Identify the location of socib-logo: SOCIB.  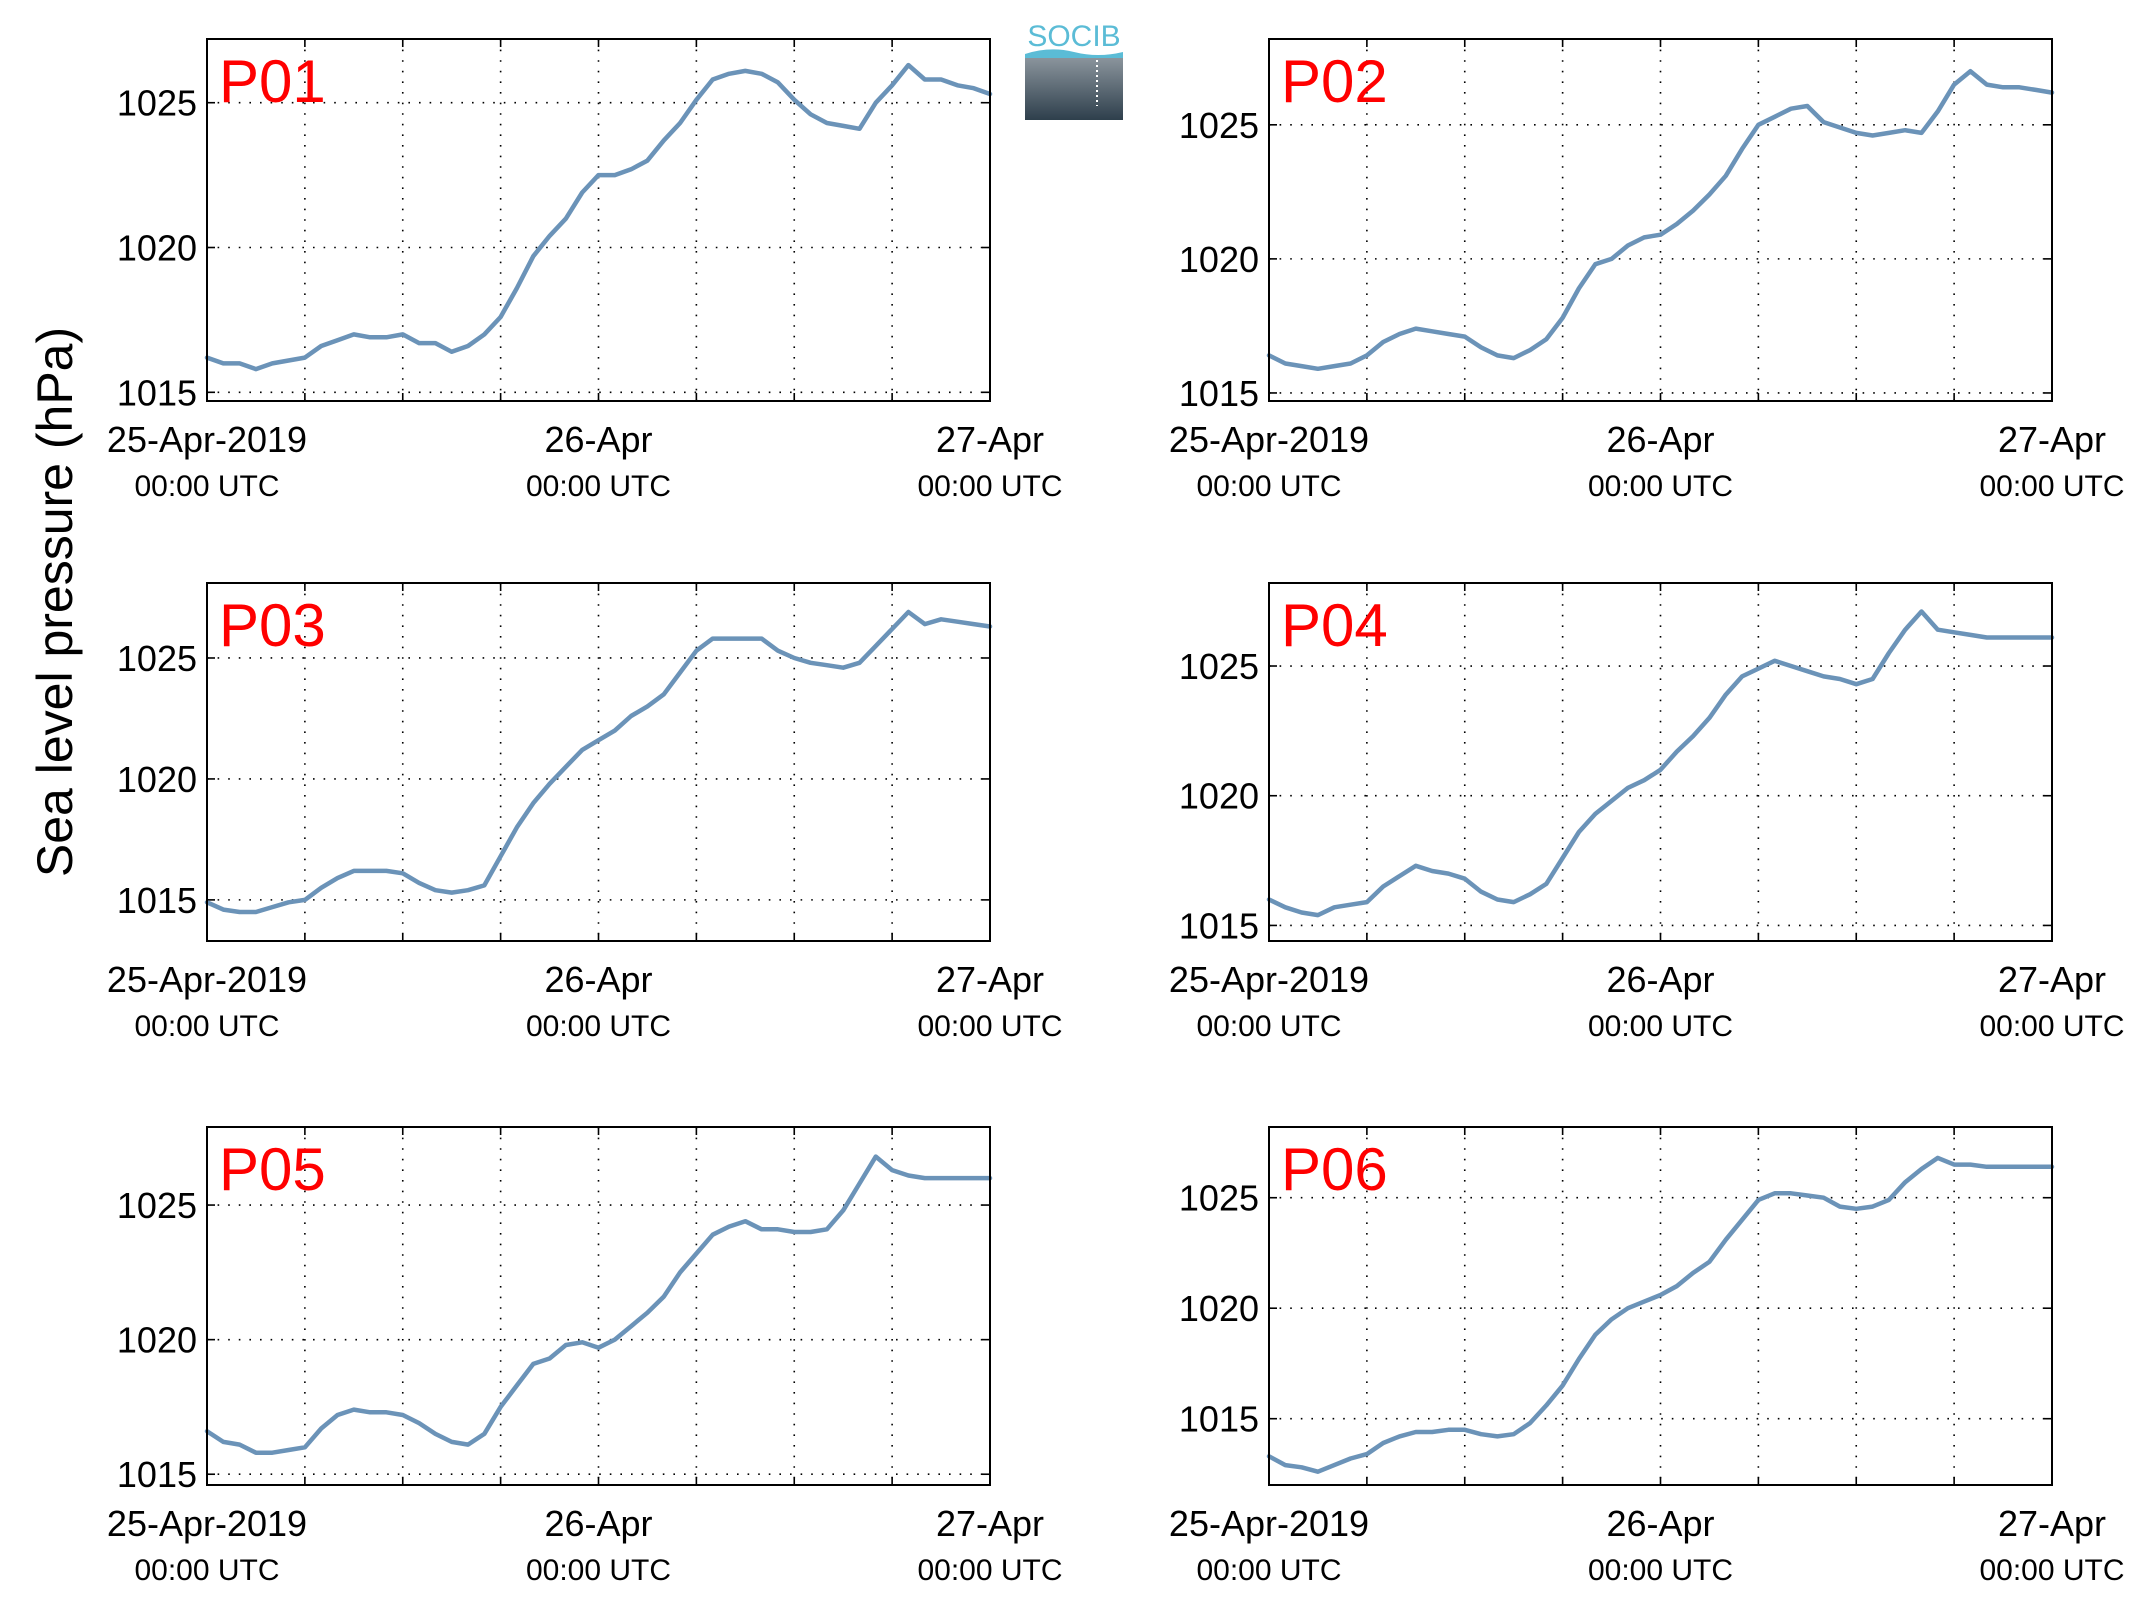
(1074, 70).